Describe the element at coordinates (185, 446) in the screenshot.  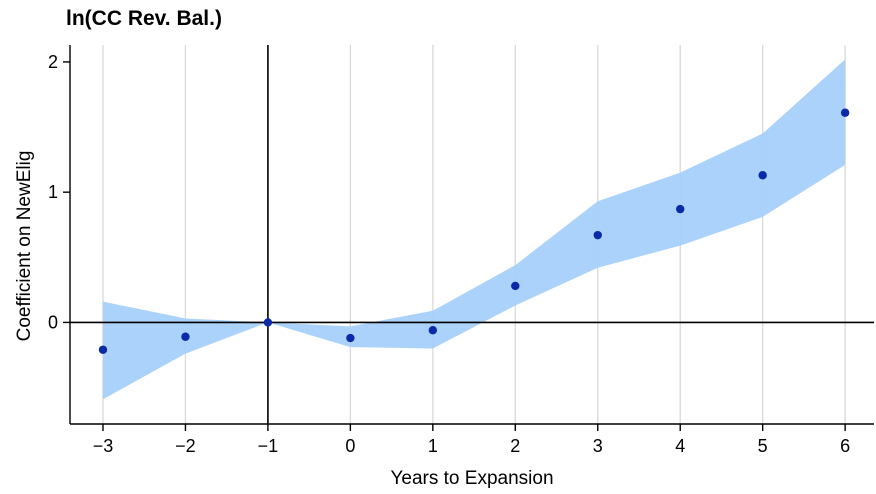
I see `x-tick-label: −2` at that location.